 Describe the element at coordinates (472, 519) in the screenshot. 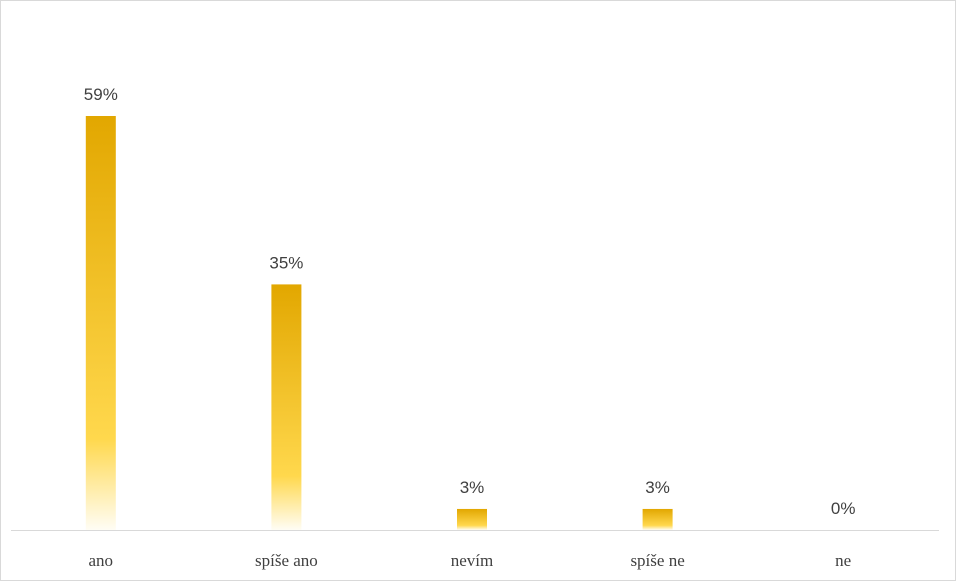

I see `bar-nevím` at that location.